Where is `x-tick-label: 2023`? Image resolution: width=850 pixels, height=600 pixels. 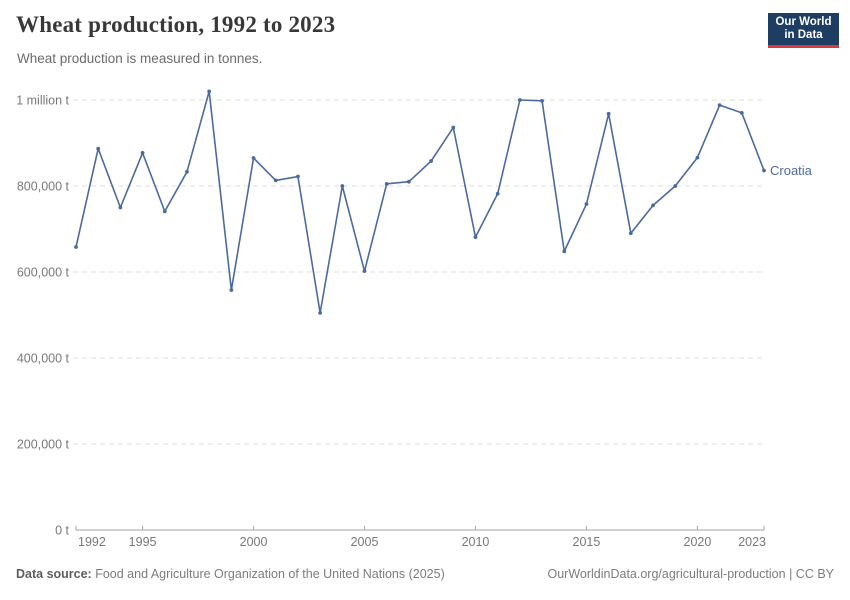 x-tick-label: 2023 is located at coordinates (752, 542).